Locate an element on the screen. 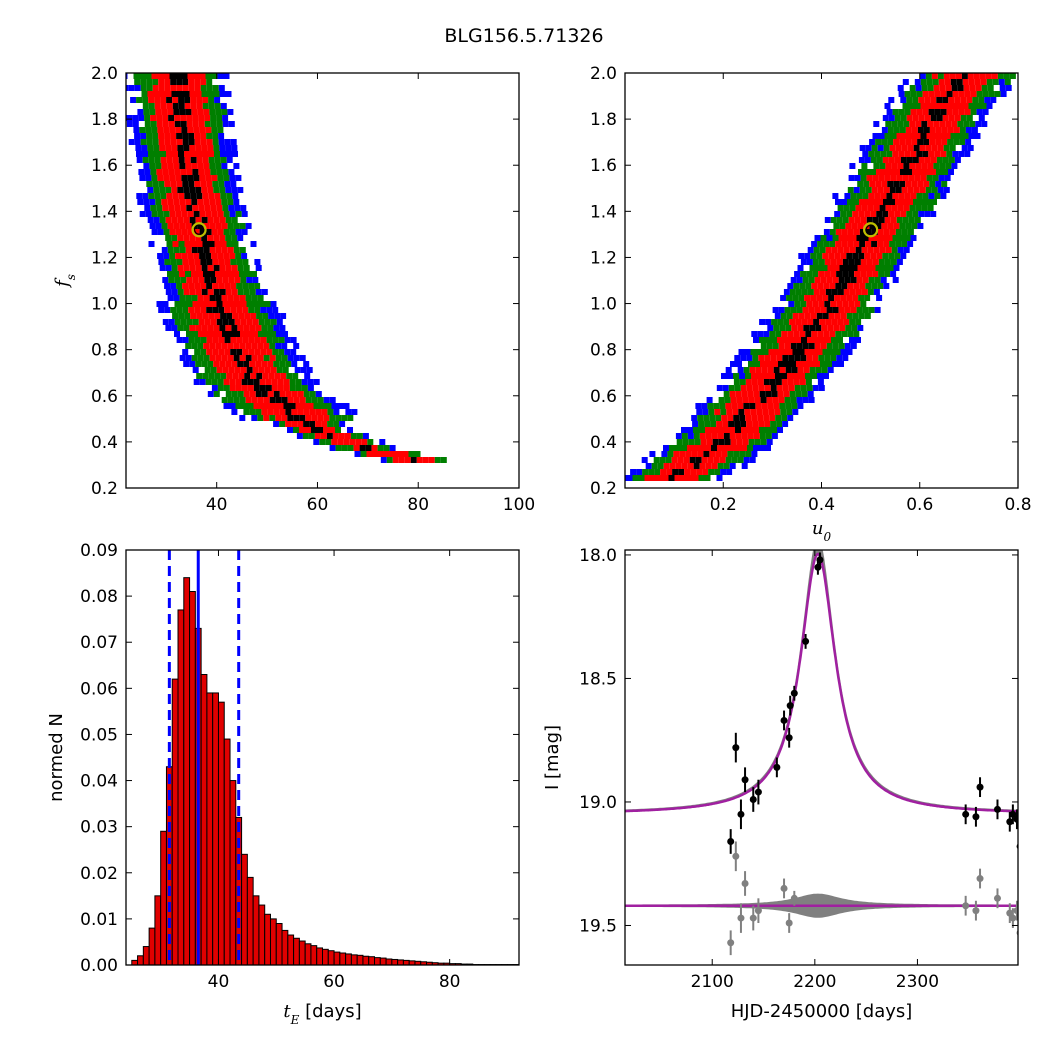  axes-frame is located at coordinates (821, 757).